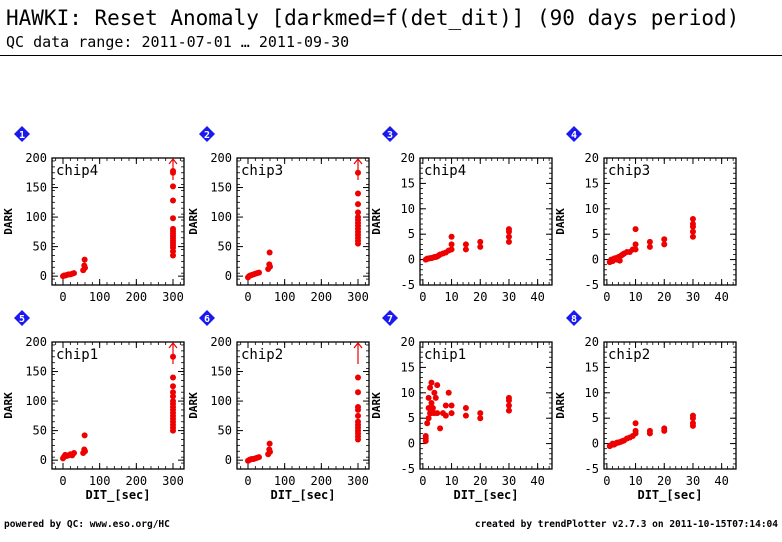  Describe the element at coordinates (445, 171) in the screenshot. I see `chip-label: chip4` at that location.